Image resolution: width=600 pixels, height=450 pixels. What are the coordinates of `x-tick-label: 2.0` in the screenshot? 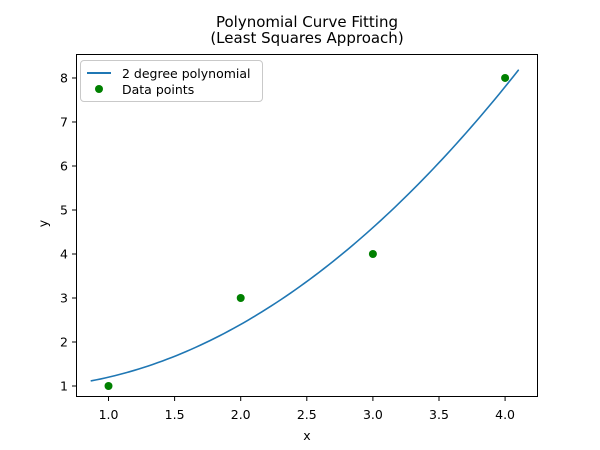 It's located at (241, 414).